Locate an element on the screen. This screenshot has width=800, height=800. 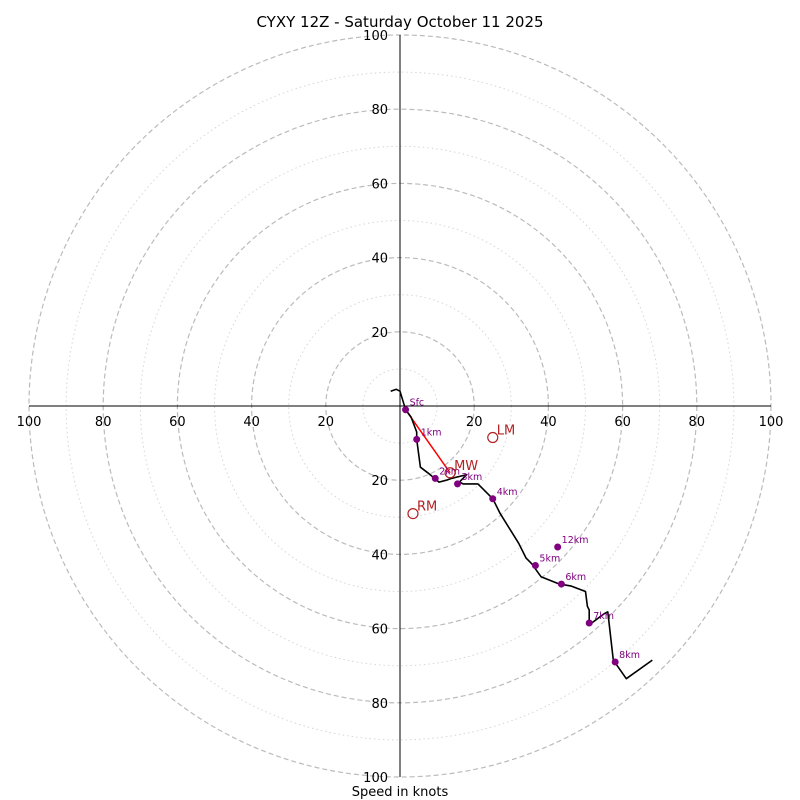
height-label: 7km is located at coordinates (603, 616).